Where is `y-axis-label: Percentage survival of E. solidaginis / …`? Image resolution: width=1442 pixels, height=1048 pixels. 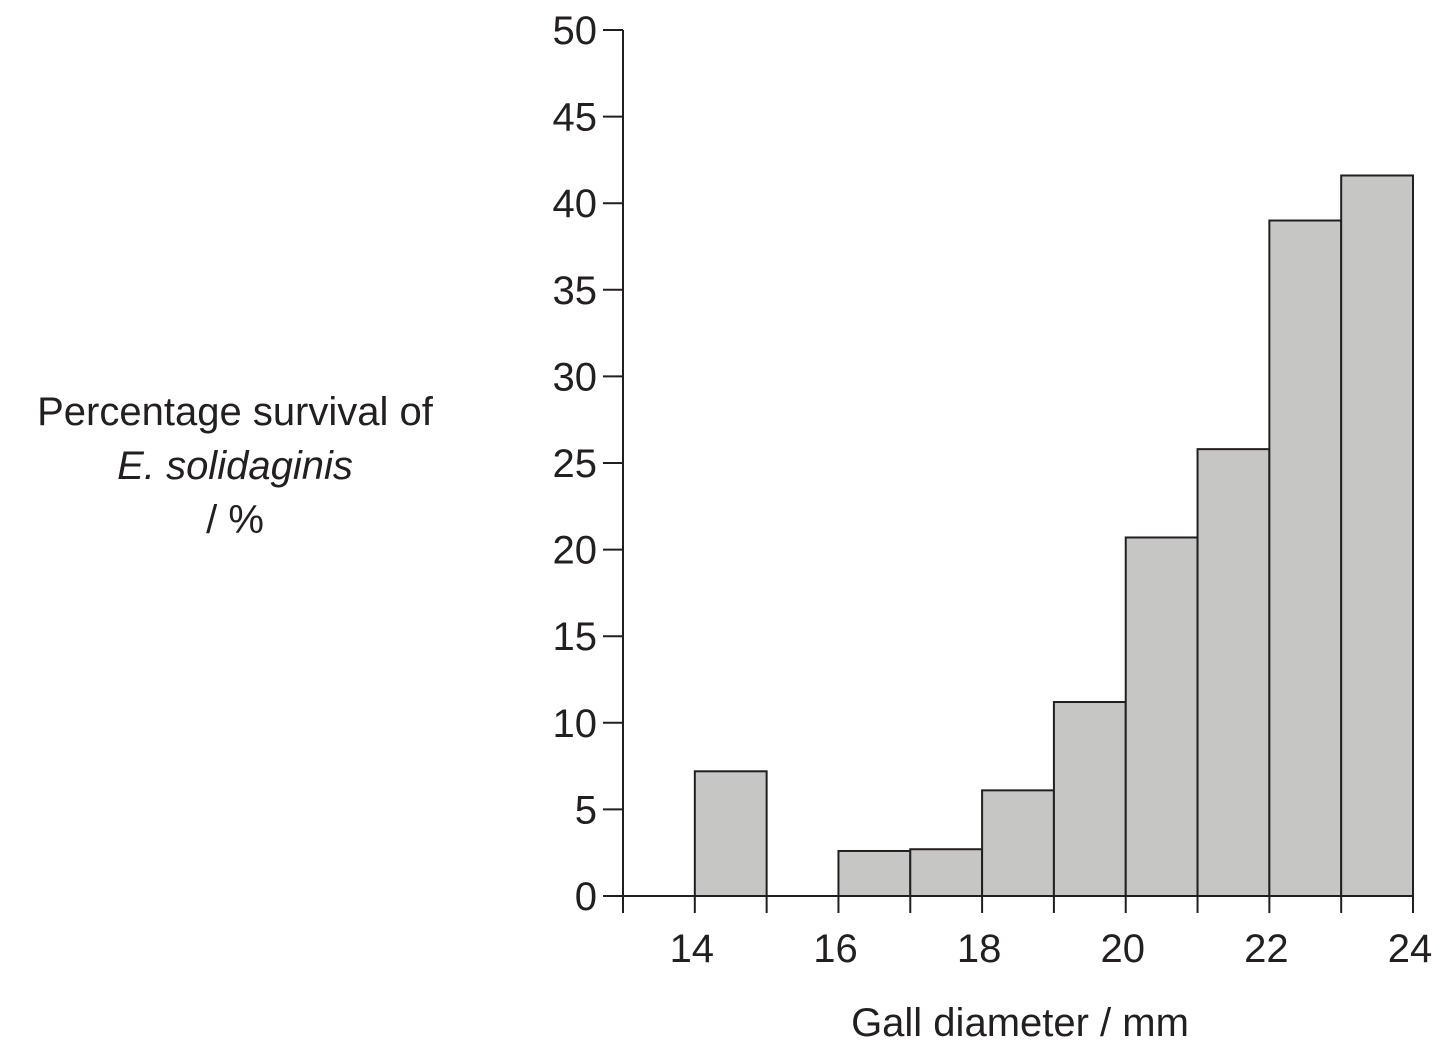
y-axis-label: Percentage survival of E. solidaginis / … is located at coordinates (235, 466).